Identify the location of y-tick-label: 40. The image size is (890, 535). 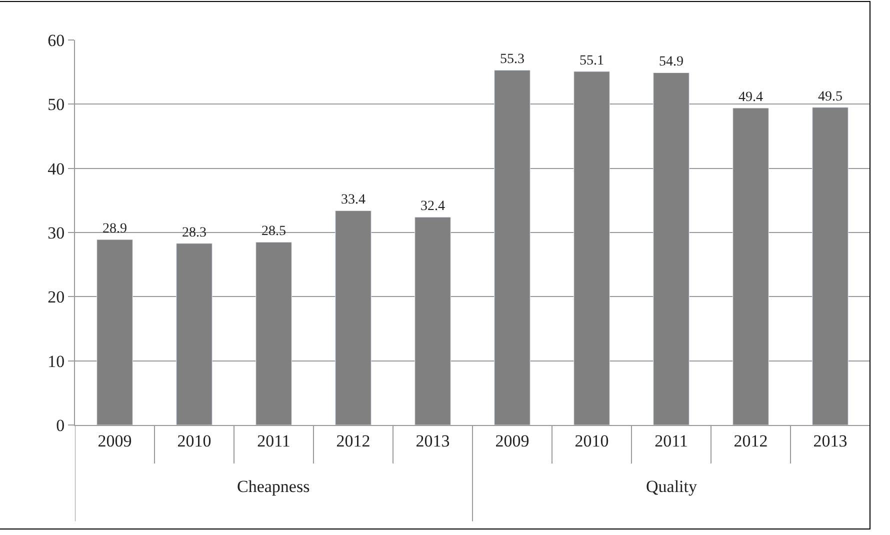
(56, 168).